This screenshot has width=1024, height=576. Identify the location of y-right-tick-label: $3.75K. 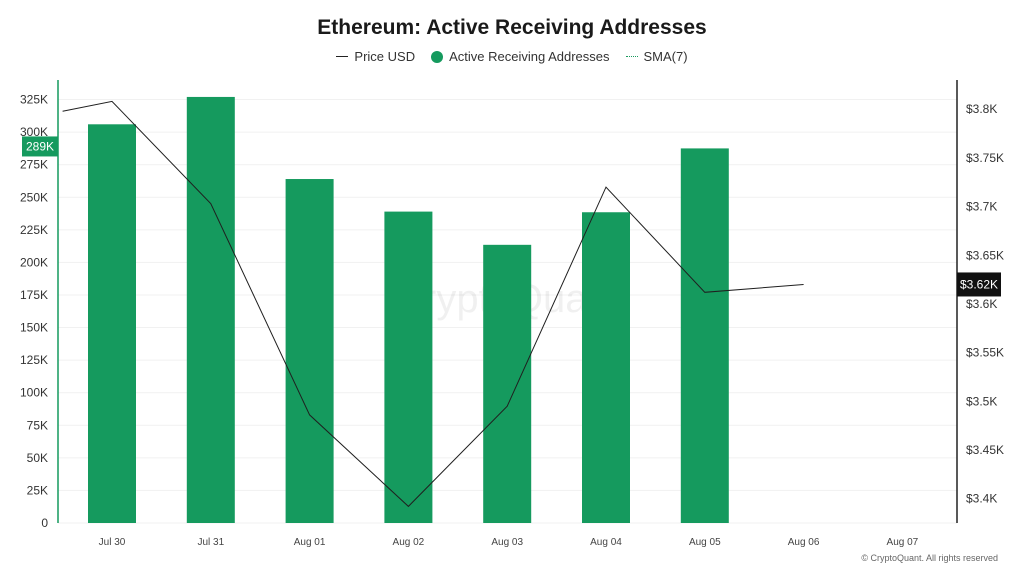
(985, 158).